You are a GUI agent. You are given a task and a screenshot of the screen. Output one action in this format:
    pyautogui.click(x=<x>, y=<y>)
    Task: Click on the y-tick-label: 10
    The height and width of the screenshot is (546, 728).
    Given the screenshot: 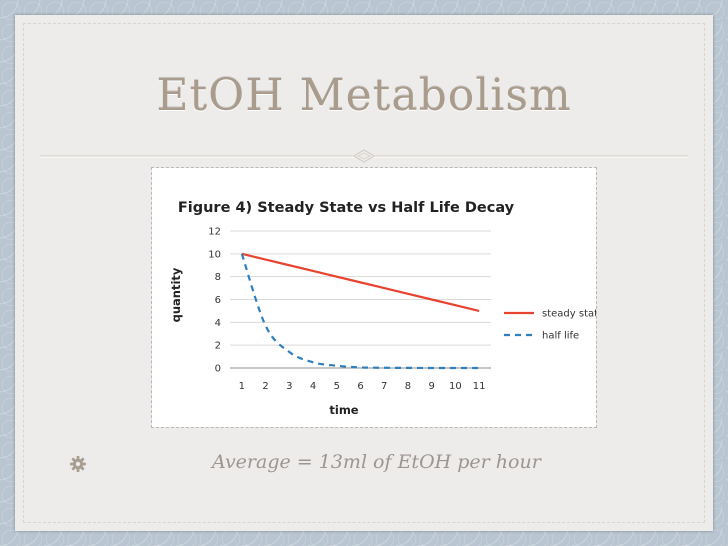 What is the action you would take?
    pyautogui.click(x=214, y=254)
    